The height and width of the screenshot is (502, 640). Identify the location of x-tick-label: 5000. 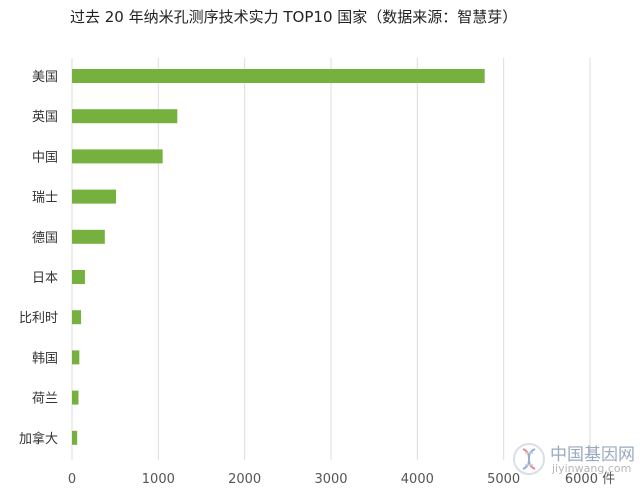
(503, 479).